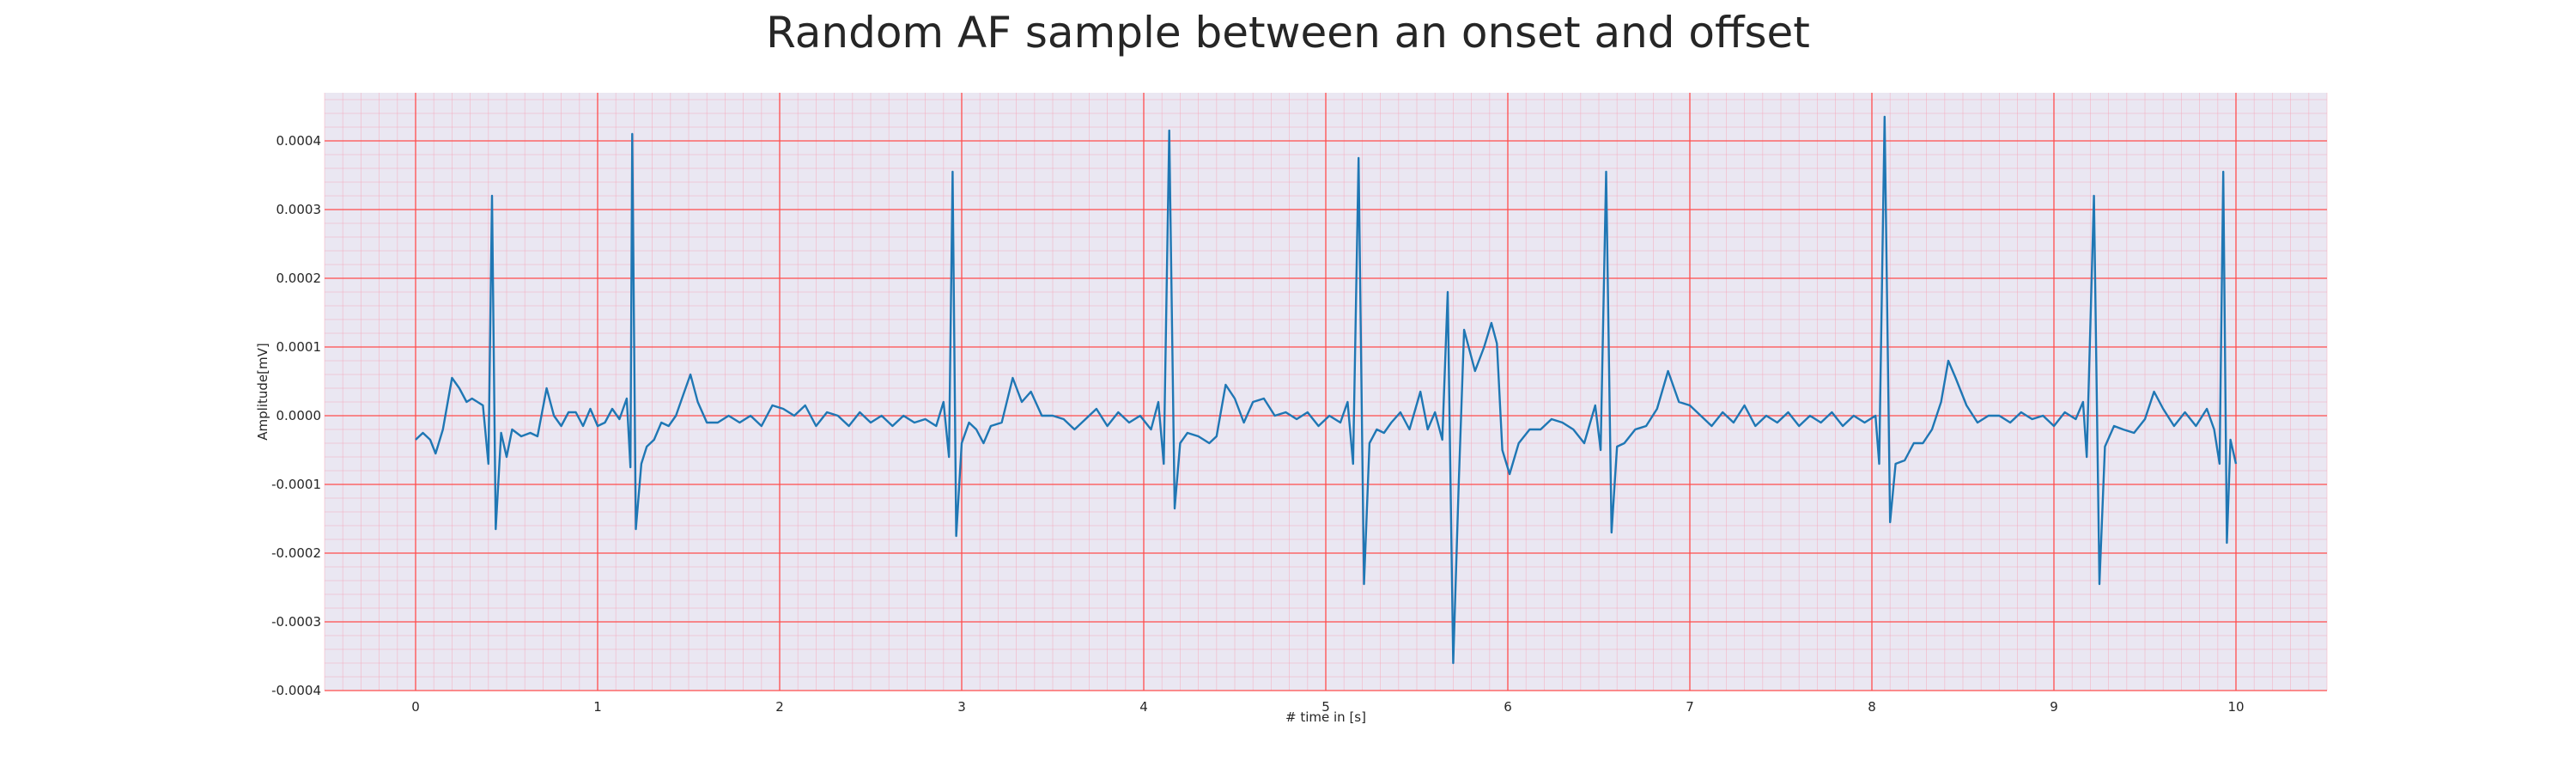 This screenshot has height=773, width=2576. I want to click on y-tick-label: 0.0003, so click(299, 209).